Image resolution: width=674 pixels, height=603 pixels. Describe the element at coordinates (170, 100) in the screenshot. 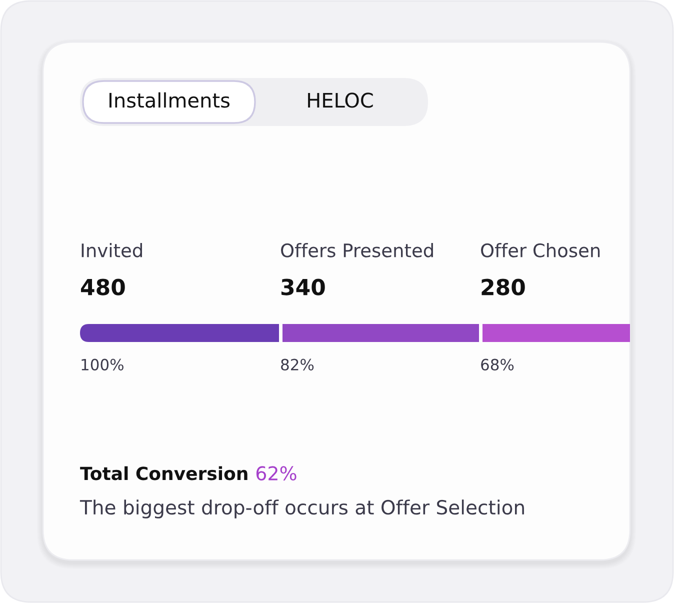

I see `text: Installments` at that location.